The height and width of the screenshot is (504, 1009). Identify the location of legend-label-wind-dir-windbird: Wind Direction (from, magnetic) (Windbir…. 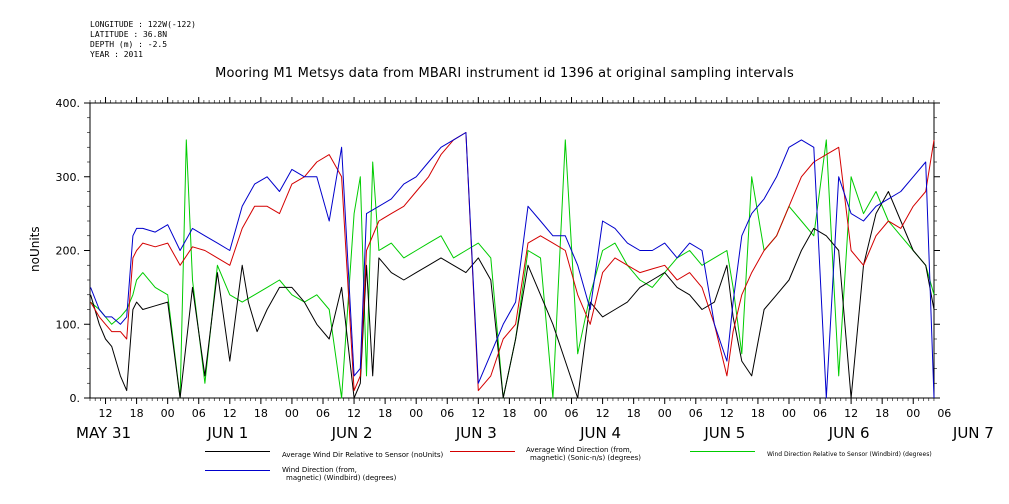
(339, 474).